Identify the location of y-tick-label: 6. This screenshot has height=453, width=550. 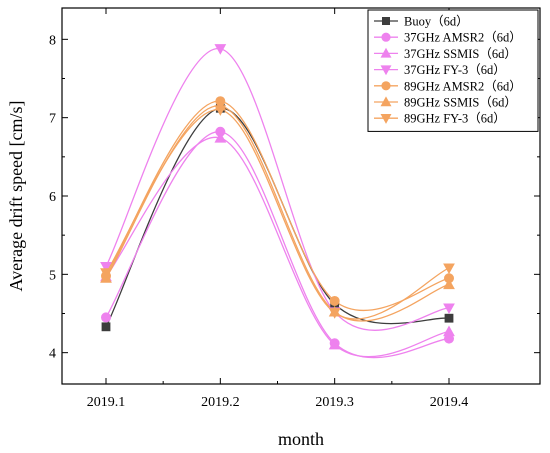
(52, 197).